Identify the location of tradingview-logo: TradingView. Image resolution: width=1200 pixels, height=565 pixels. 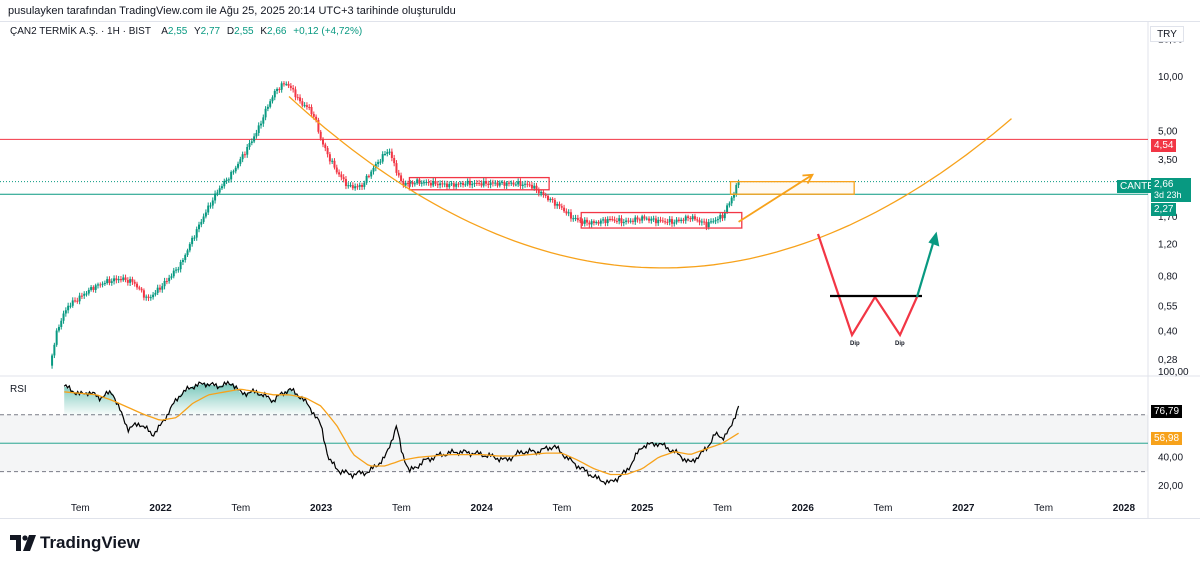
(75, 543).